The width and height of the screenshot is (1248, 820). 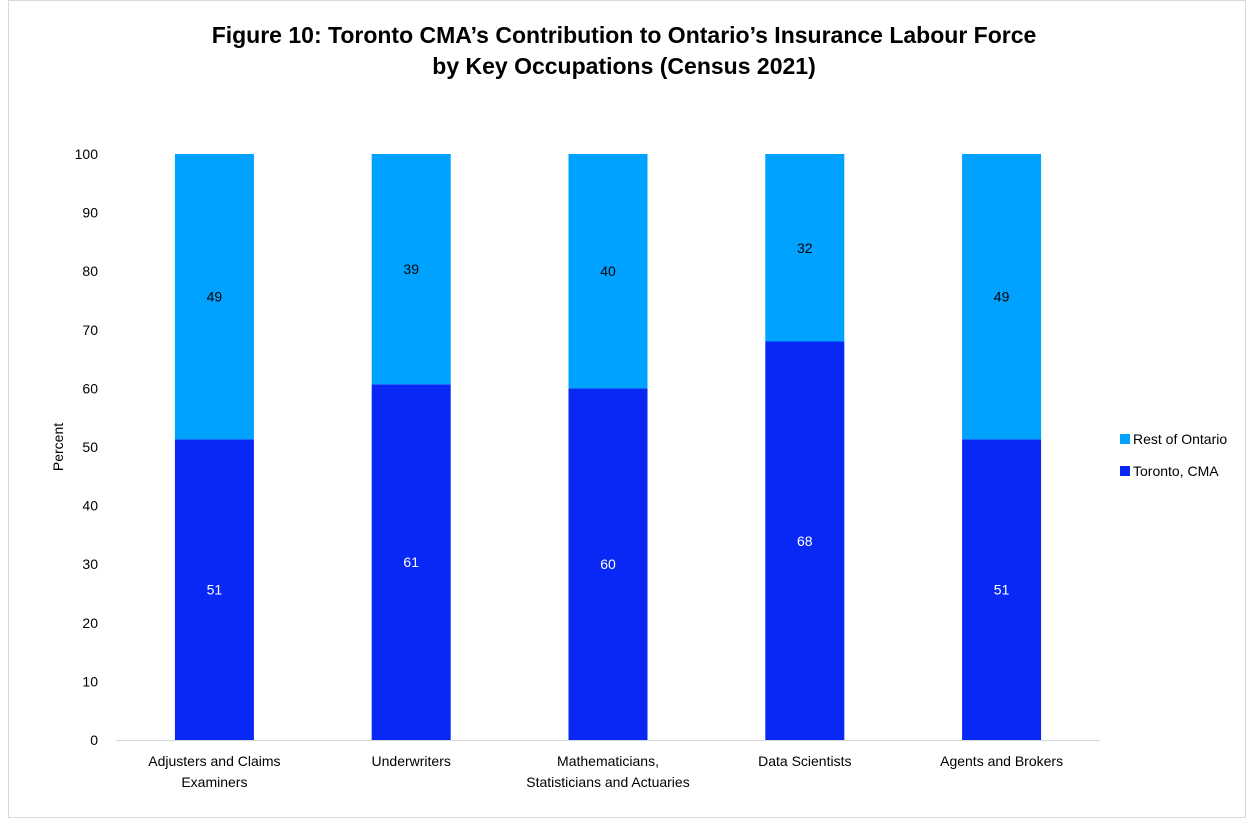 I want to click on data-label: 39, so click(x=411, y=269).